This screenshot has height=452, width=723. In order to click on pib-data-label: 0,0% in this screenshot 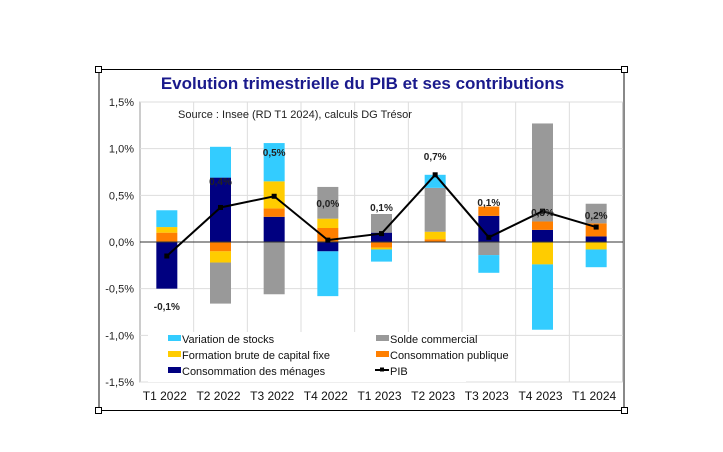, I will do `click(327, 204)`.